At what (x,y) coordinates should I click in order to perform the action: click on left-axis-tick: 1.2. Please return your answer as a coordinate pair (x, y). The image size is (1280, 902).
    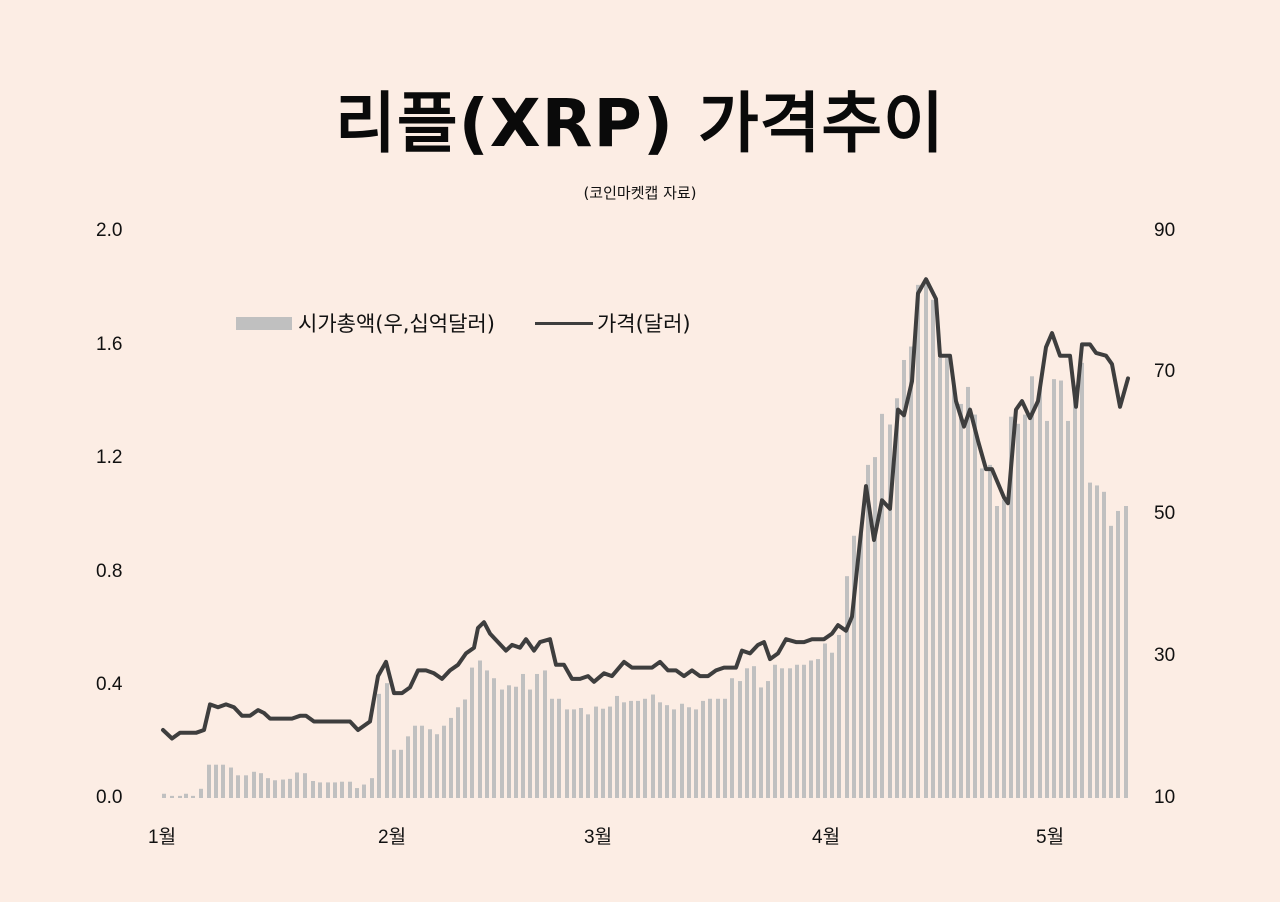
    Looking at the image, I should click on (109, 457).